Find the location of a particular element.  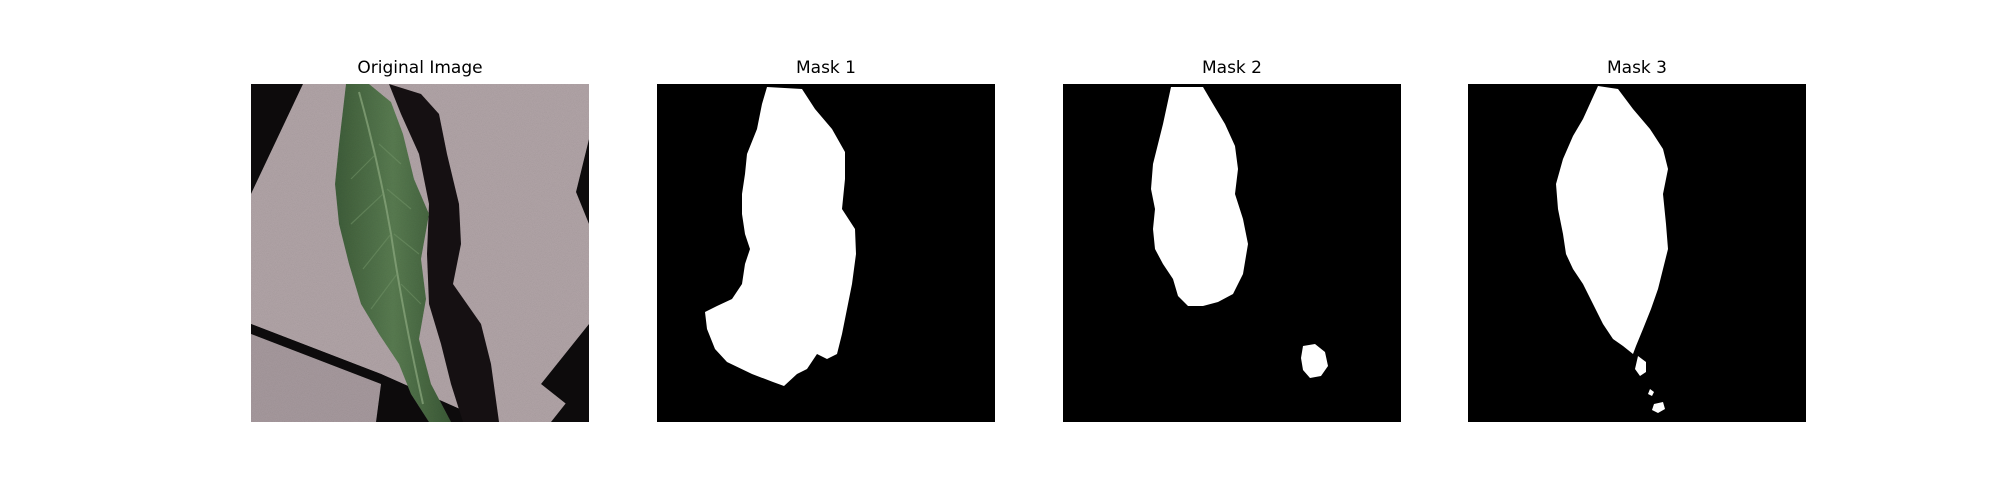

panel-mask-1: Mask 1 is located at coordinates (826, 248).